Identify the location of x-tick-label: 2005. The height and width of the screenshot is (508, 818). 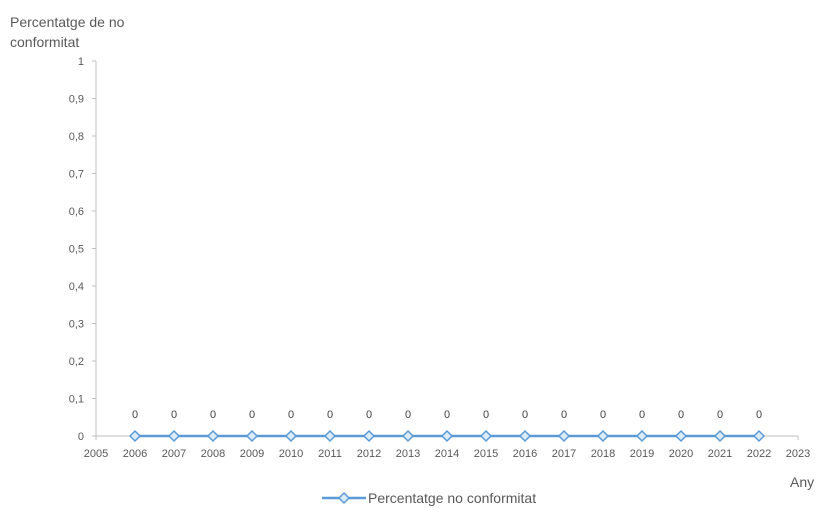
(96, 454).